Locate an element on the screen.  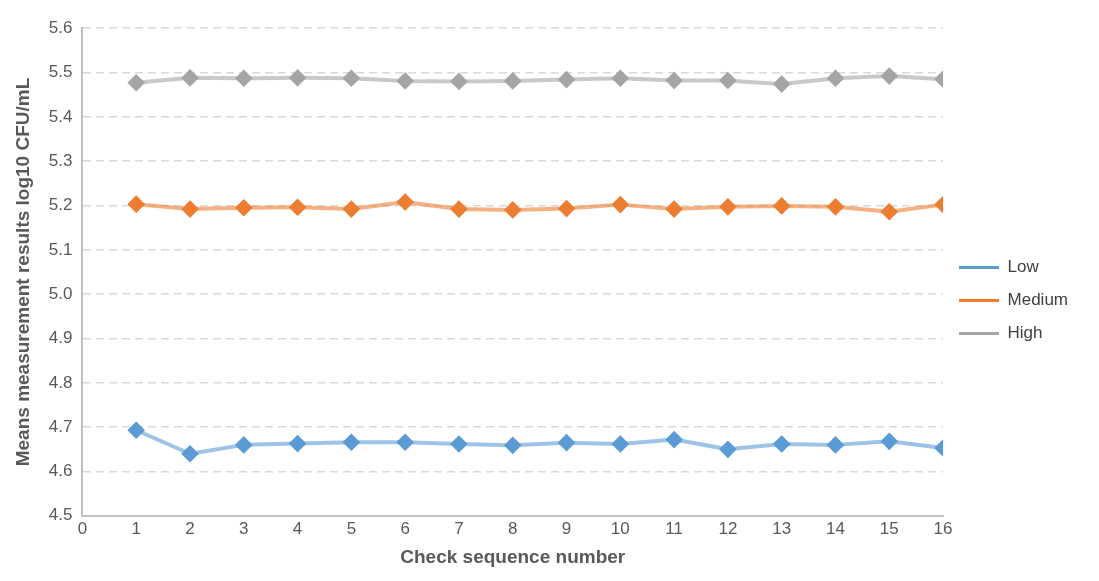
x-tick-label: 4 is located at coordinates (297, 528).